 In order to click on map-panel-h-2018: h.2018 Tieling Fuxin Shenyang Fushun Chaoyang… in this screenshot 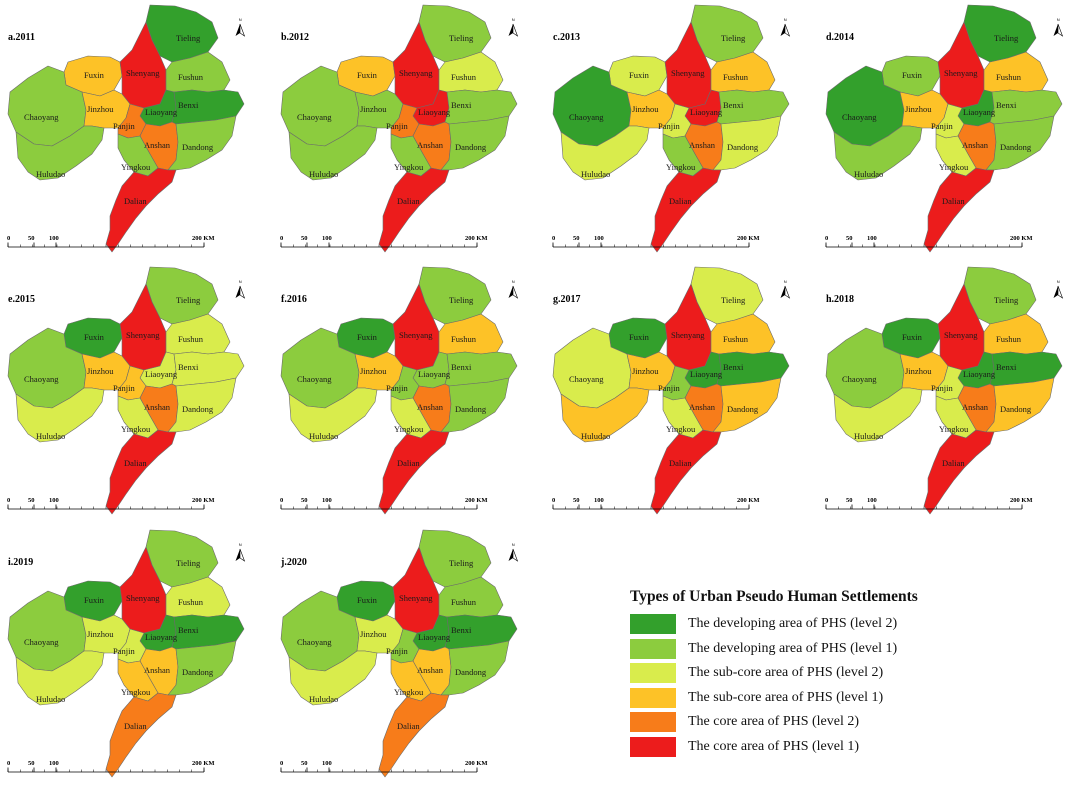, I will do `click(941, 392)`.